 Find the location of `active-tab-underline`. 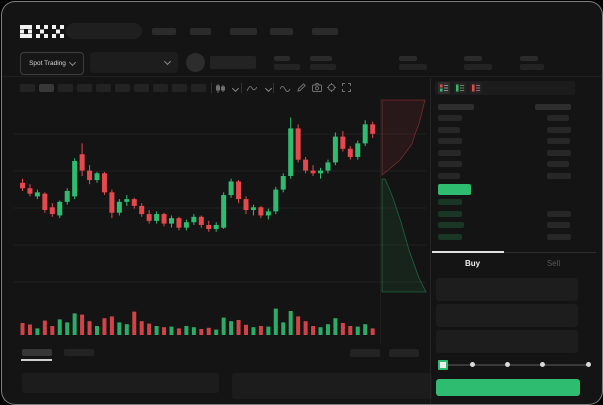

active-tab-underline is located at coordinates (36, 360).